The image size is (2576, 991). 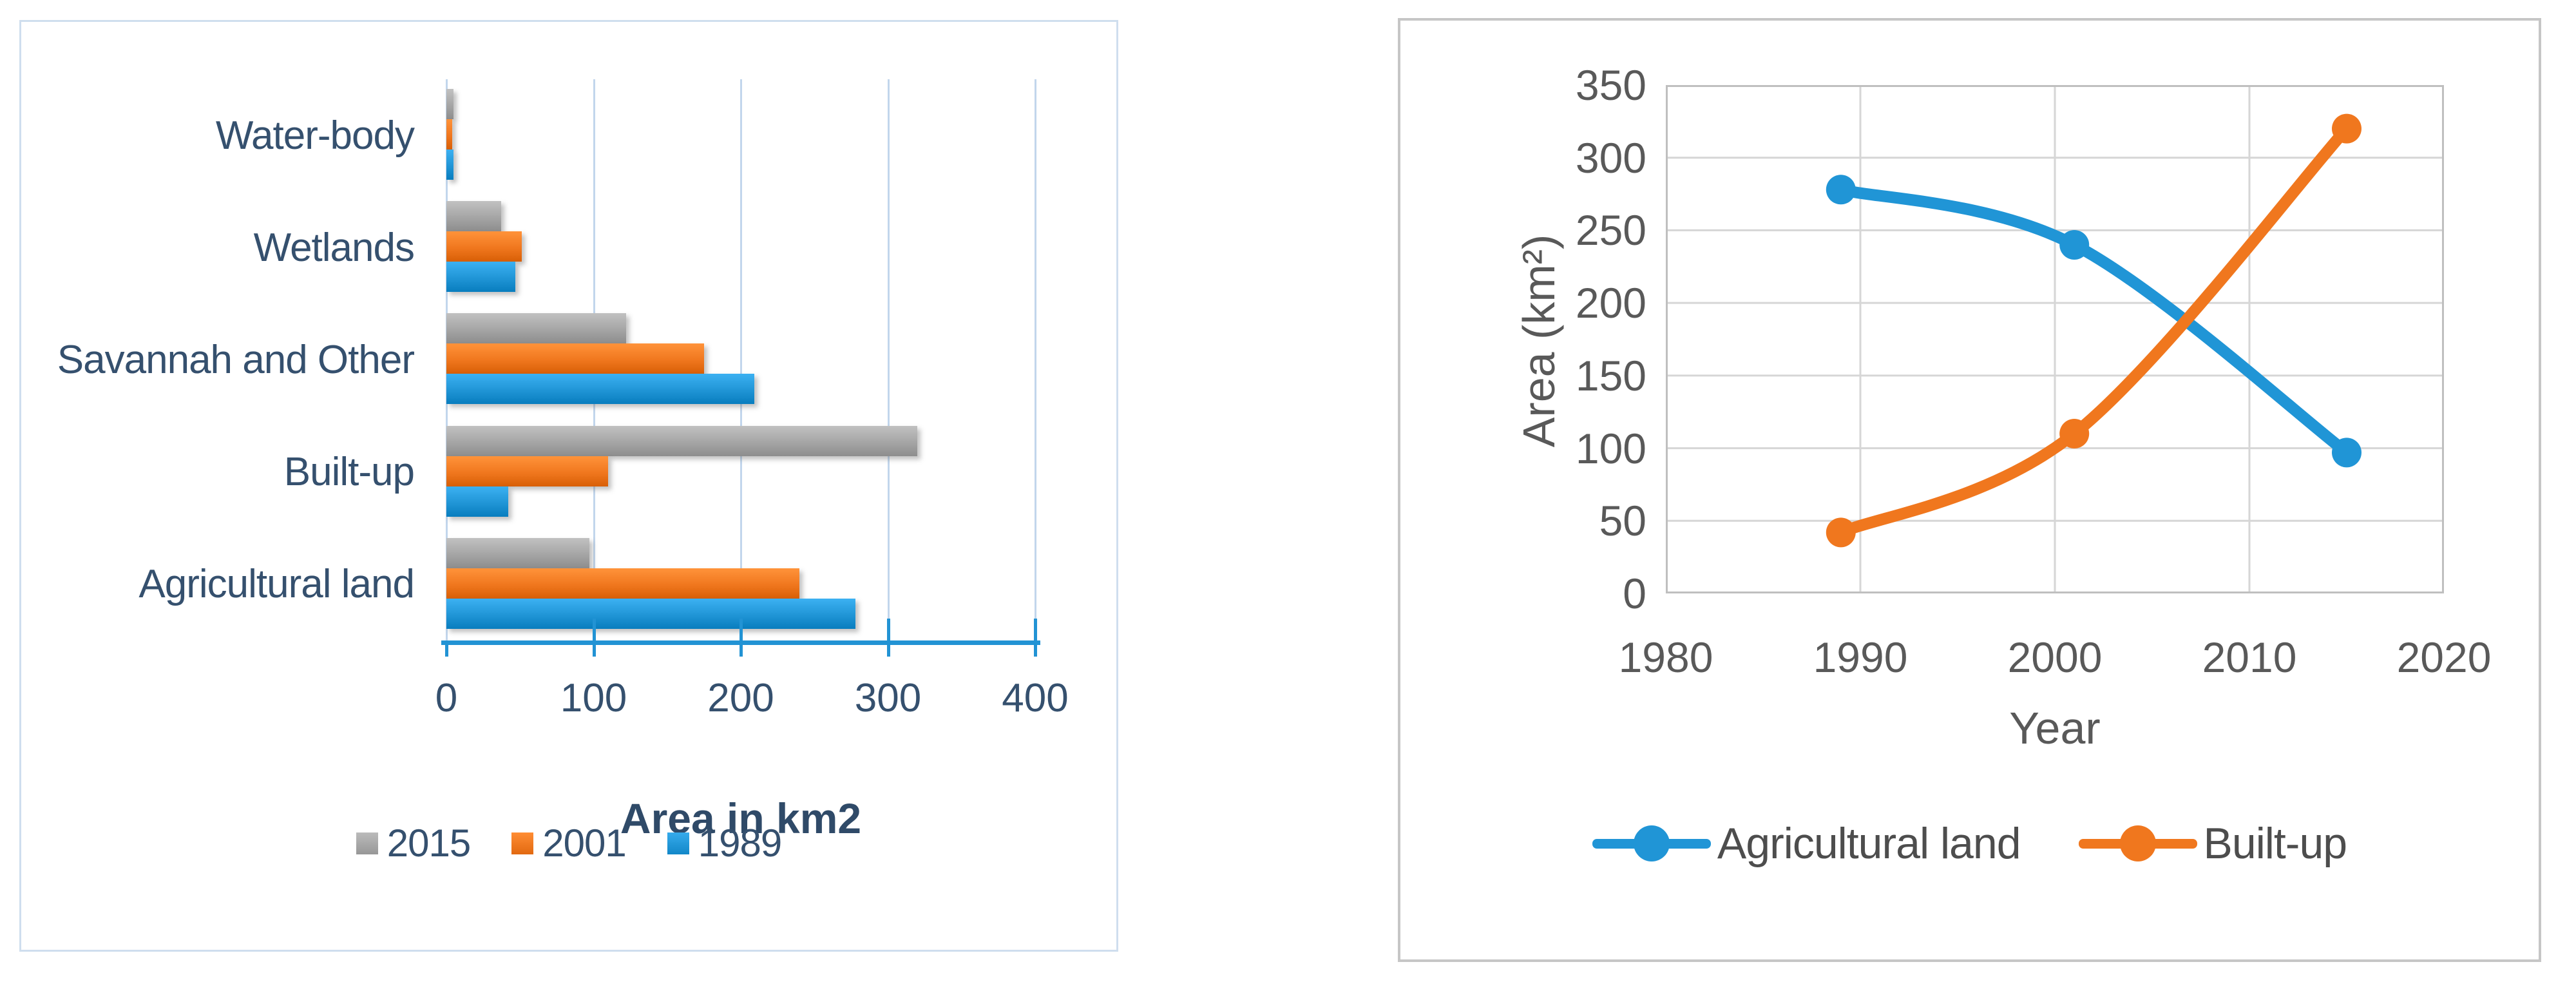 I want to click on x-tick-label: 200, so click(x=740, y=698).